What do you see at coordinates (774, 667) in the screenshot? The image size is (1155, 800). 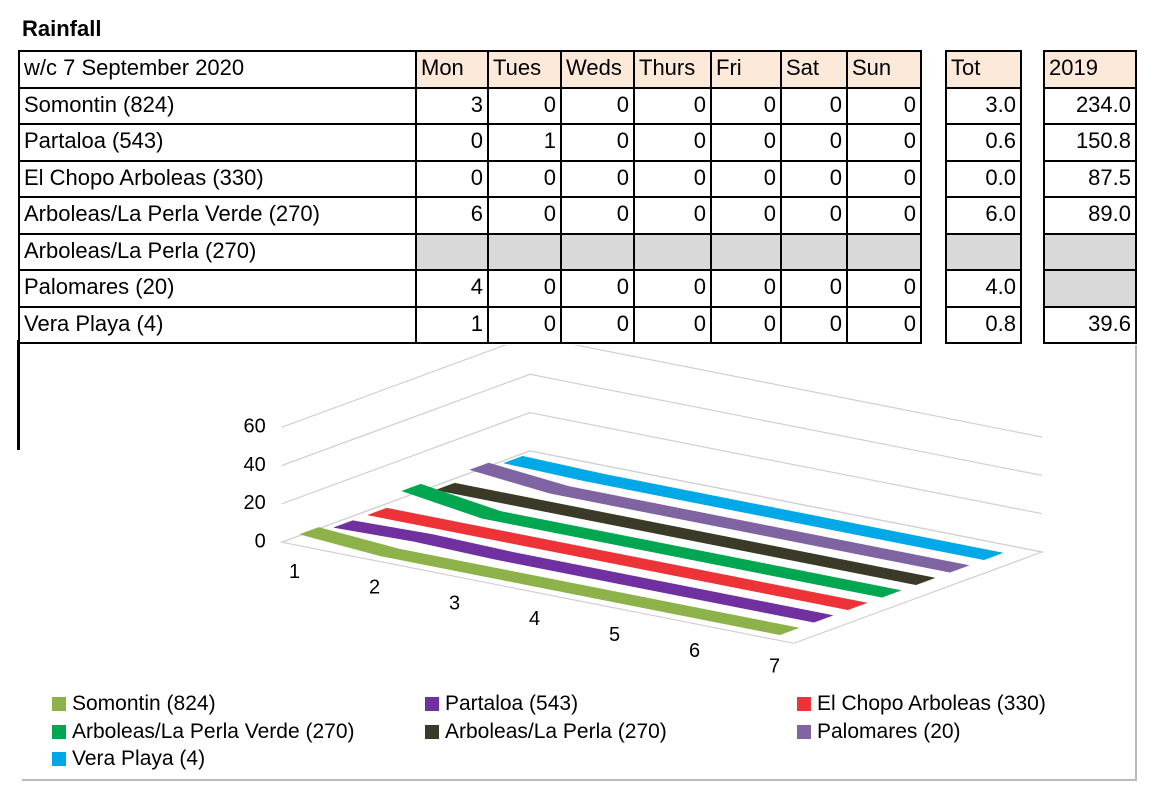 I see `x-tick-label: 7` at bounding box center [774, 667].